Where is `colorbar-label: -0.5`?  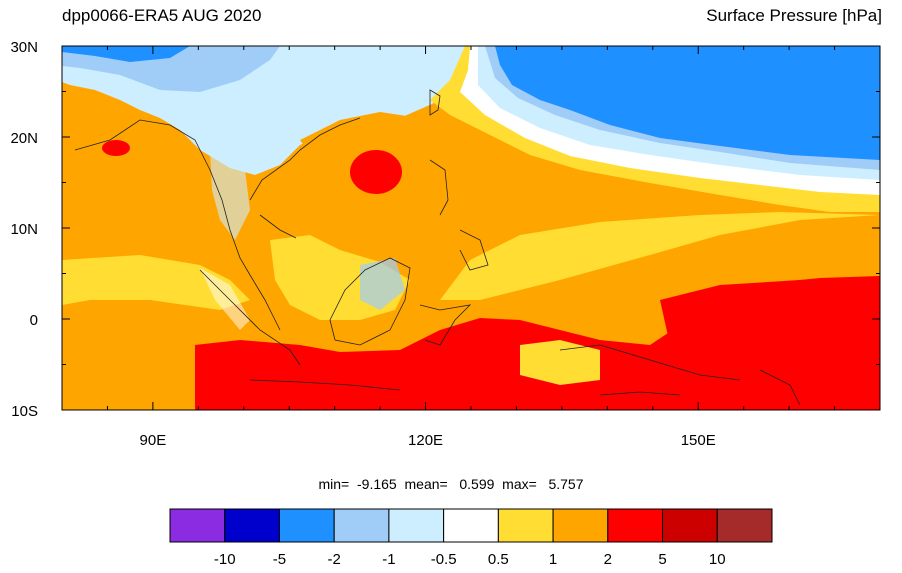 colorbar-label: -0.5 is located at coordinates (444, 559).